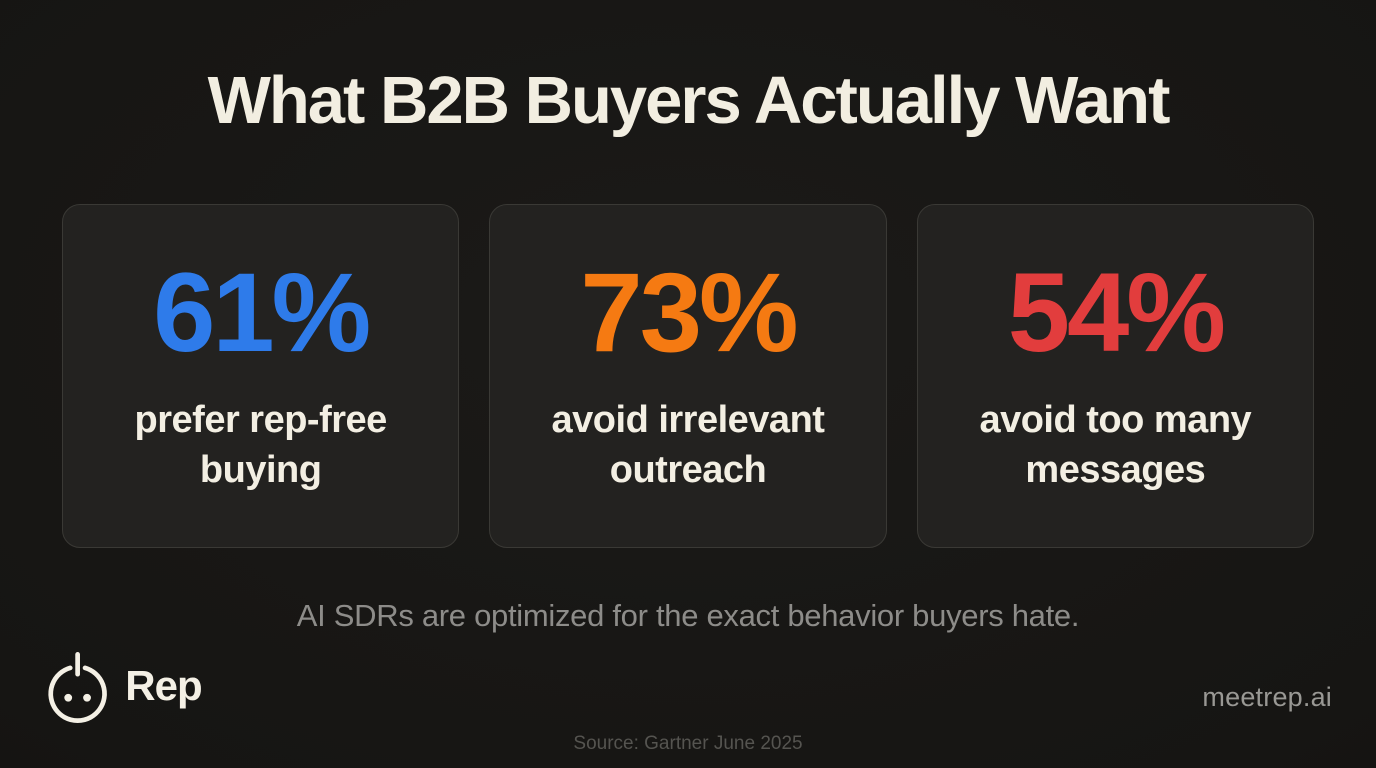  I want to click on stat-label: avoid too many messages, so click(1115, 445).